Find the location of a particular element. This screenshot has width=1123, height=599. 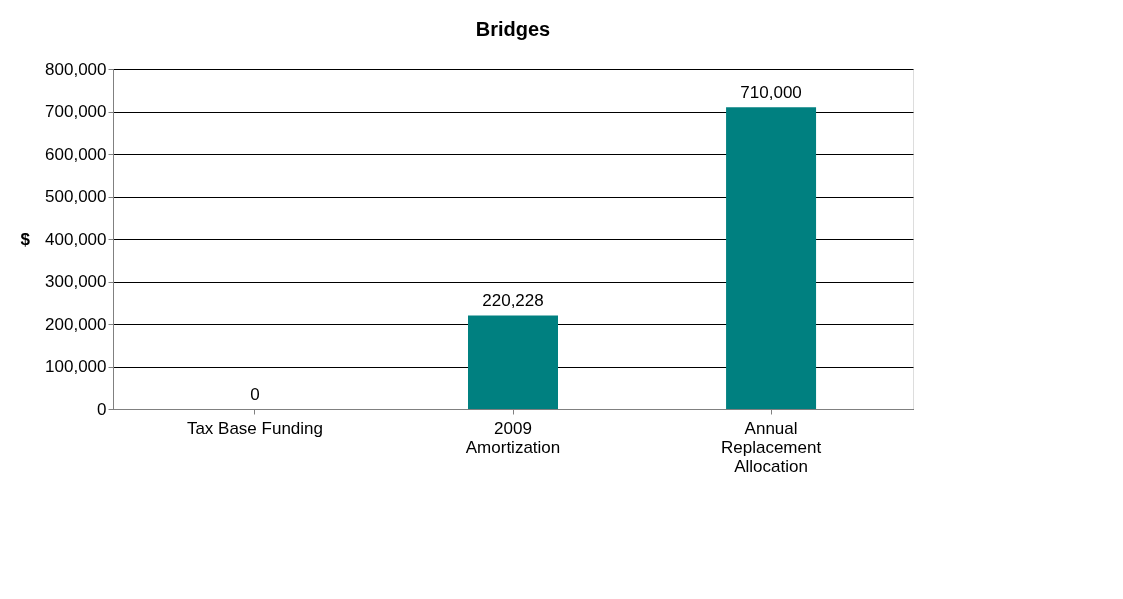

y-tick-label: 0 is located at coordinates (102, 409).